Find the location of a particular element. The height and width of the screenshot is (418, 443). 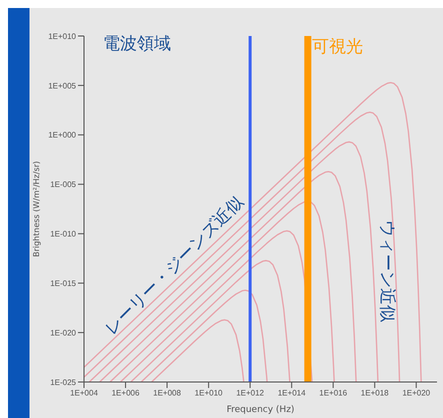

x-tick-label: 1E+014 is located at coordinates (292, 393).